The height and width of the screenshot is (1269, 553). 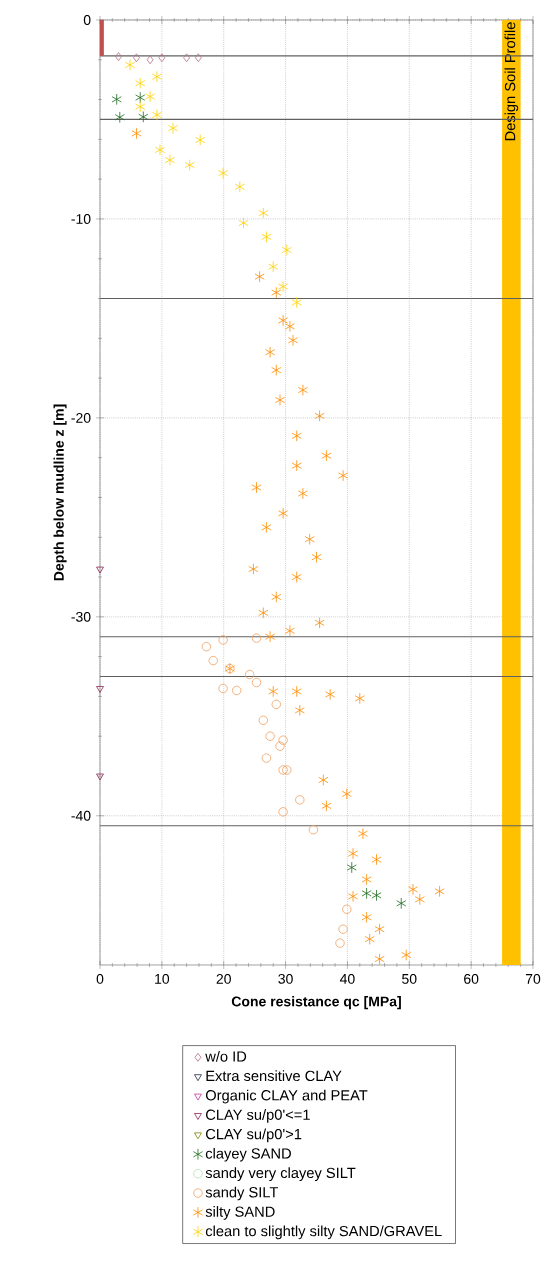 What do you see at coordinates (100, 978) in the screenshot?
I see `x-tick-label: 0` at bounding box center [100, 978].